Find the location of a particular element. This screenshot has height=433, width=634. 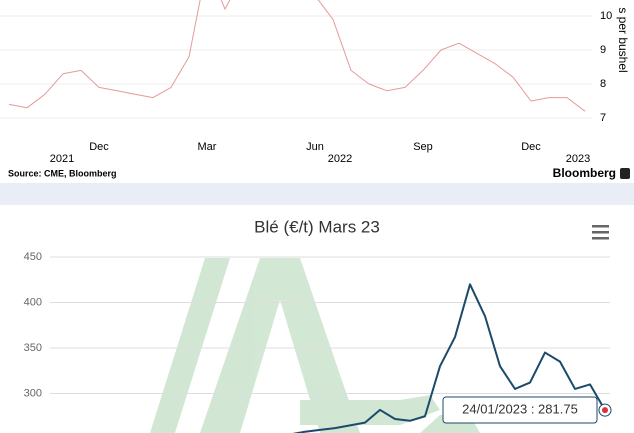

tooltip-text: 24/01/2023 : 281.75 is located at coordinates (520, 408).